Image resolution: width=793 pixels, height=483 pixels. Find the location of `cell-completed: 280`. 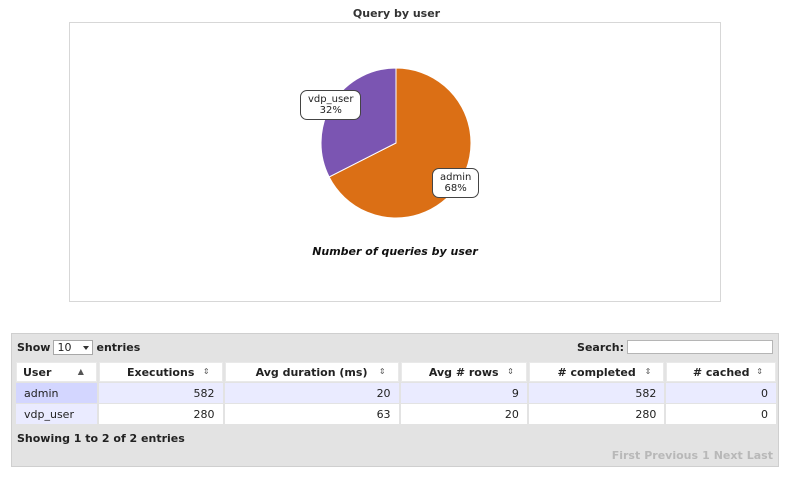

cell-completed: 280 is located at coordinates (596, 414).